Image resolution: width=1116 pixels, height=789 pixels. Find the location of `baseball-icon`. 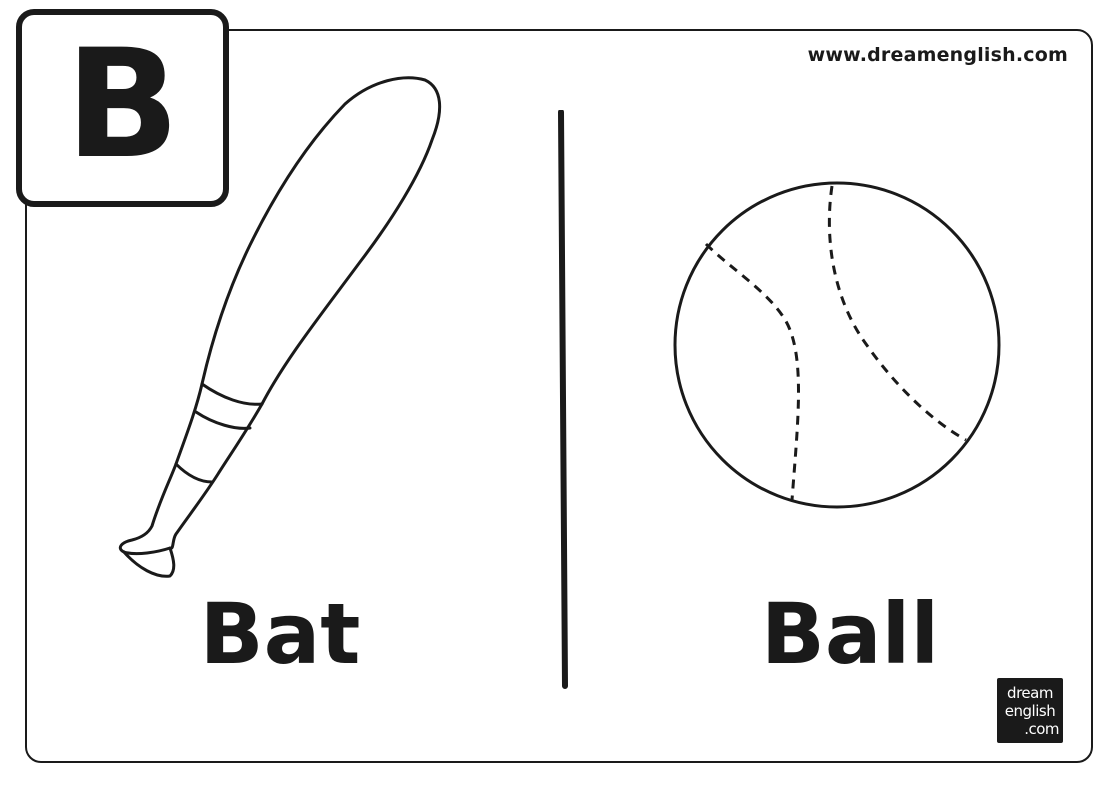

baseball-icon is located at coordinates (837, 345).